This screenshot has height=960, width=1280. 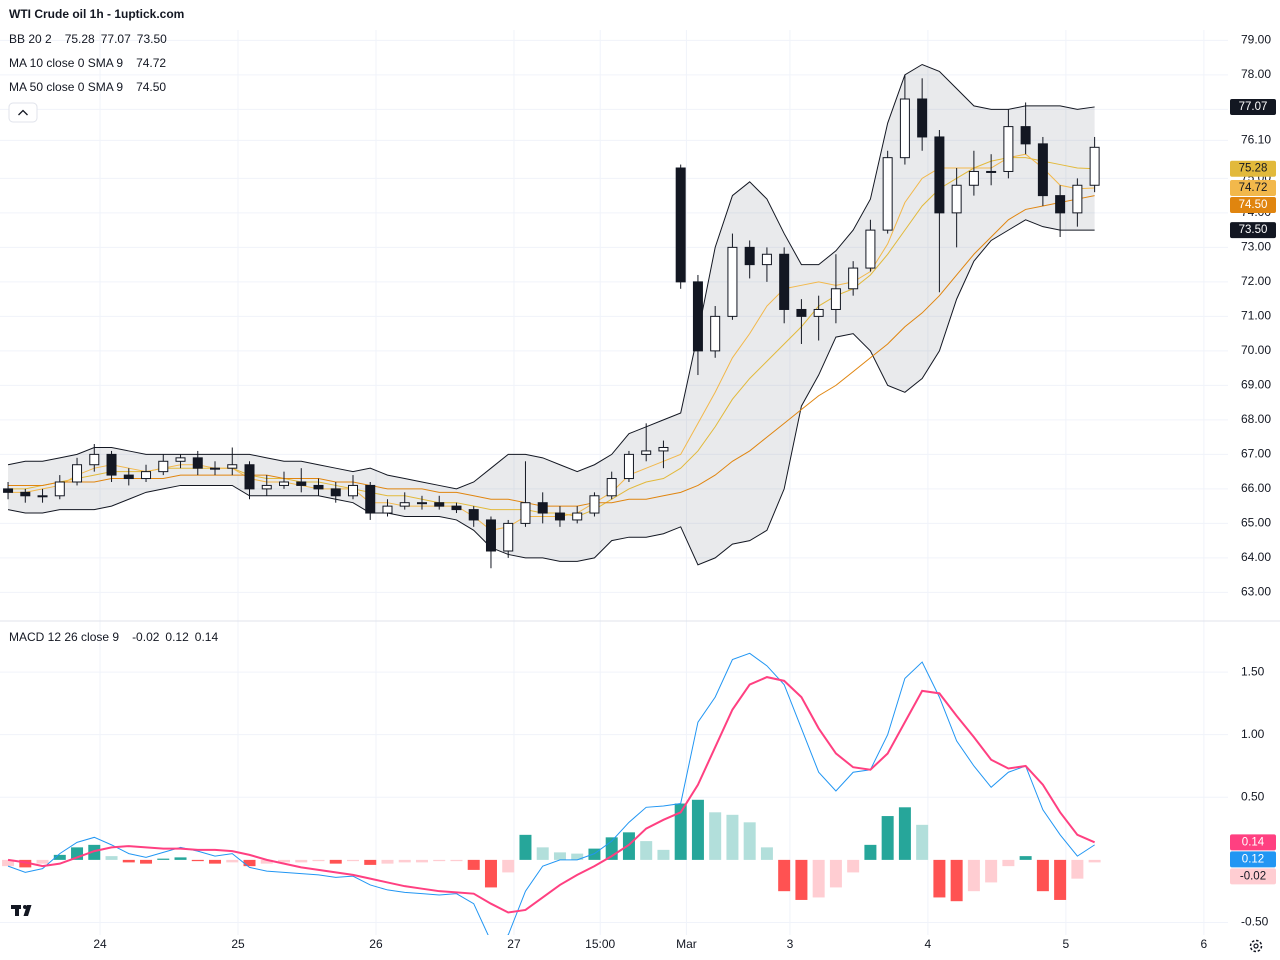 I want to click on indicator-value: 0.12, so click(x=177, y=637).